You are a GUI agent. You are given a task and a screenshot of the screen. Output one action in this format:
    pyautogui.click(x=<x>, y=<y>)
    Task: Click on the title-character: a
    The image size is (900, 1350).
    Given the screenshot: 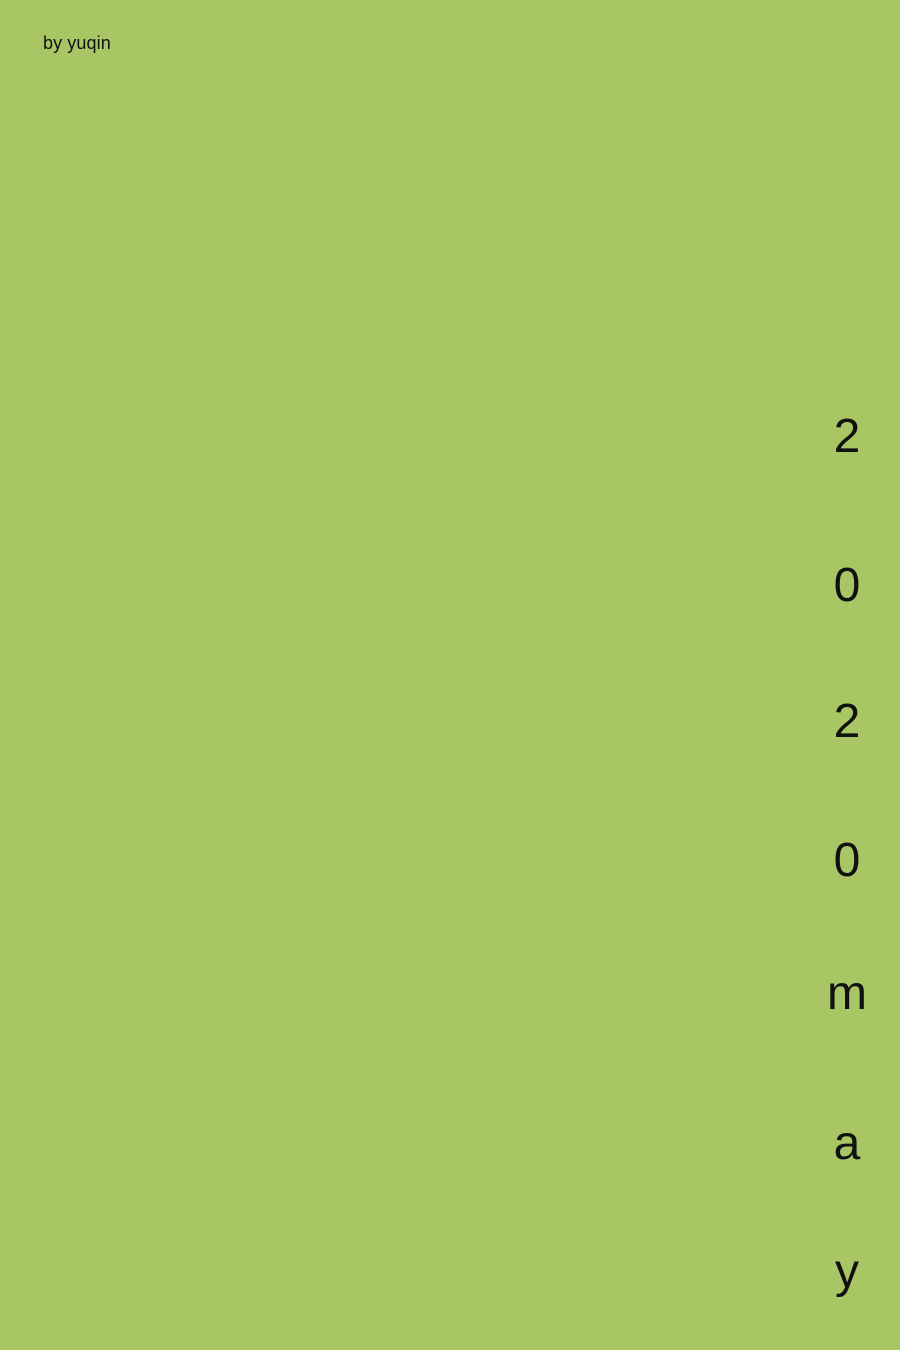 What is the action you would take?
    pyautogui.click(x=847, y=1143)
    